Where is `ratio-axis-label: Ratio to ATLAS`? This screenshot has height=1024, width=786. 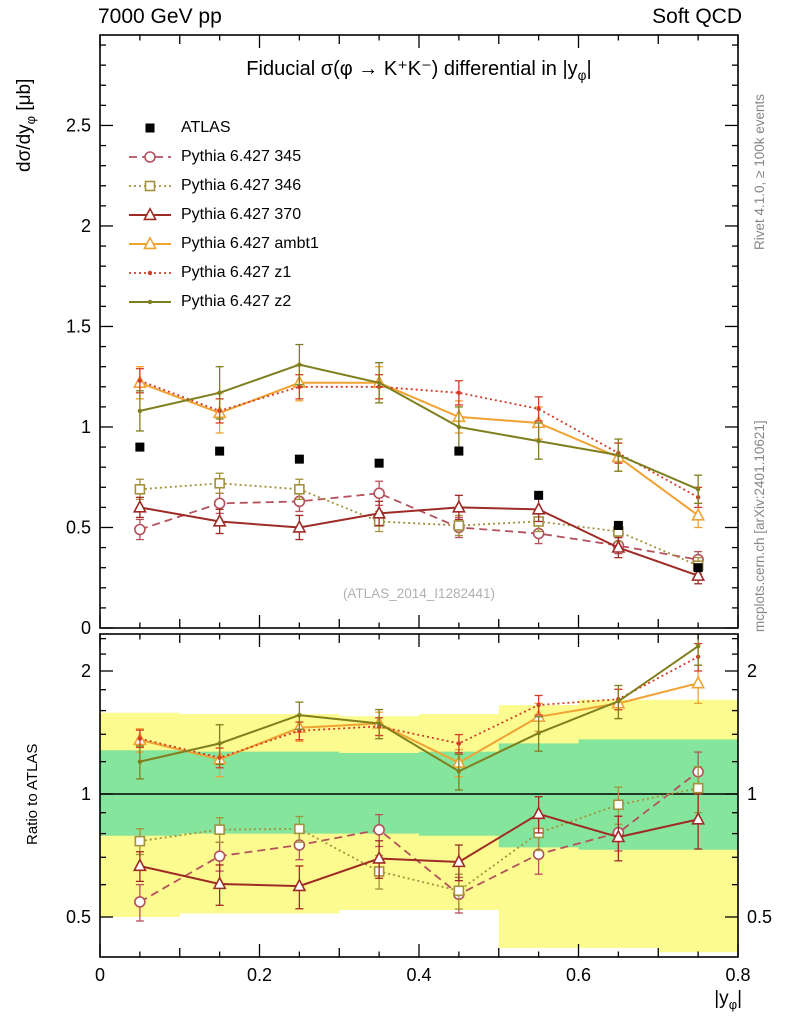
ratio-axis-label: Ratio to ATLAS is located at coordinates (32, 794).